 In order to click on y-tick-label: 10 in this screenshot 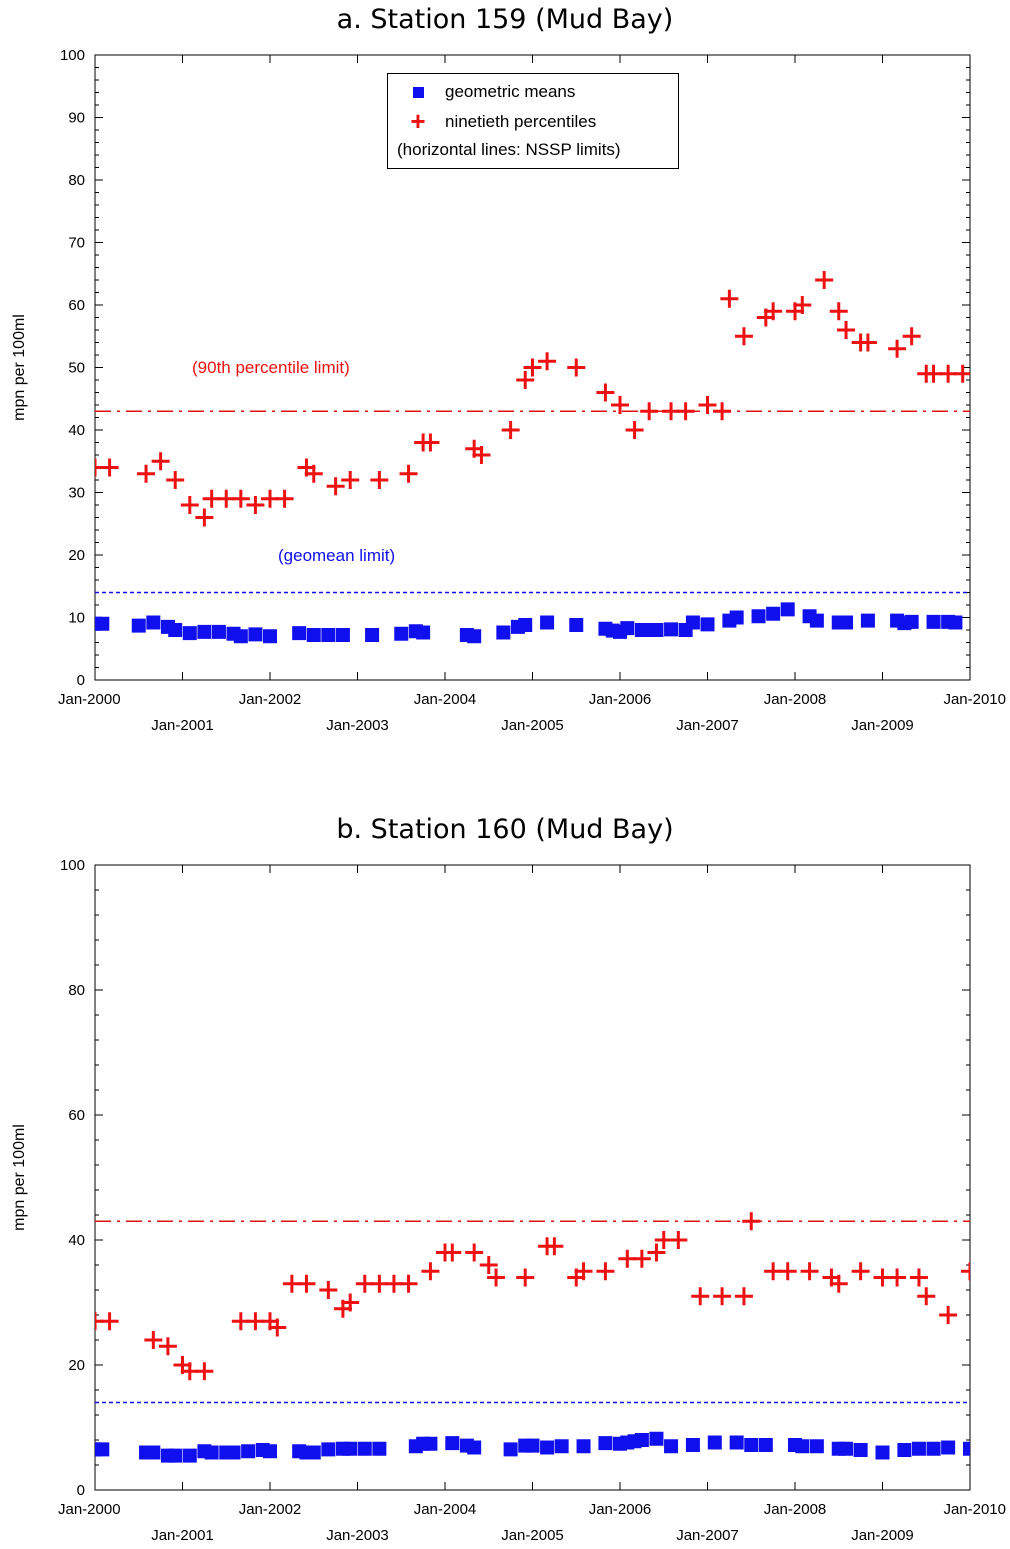, I will do `click(76, 618)`.